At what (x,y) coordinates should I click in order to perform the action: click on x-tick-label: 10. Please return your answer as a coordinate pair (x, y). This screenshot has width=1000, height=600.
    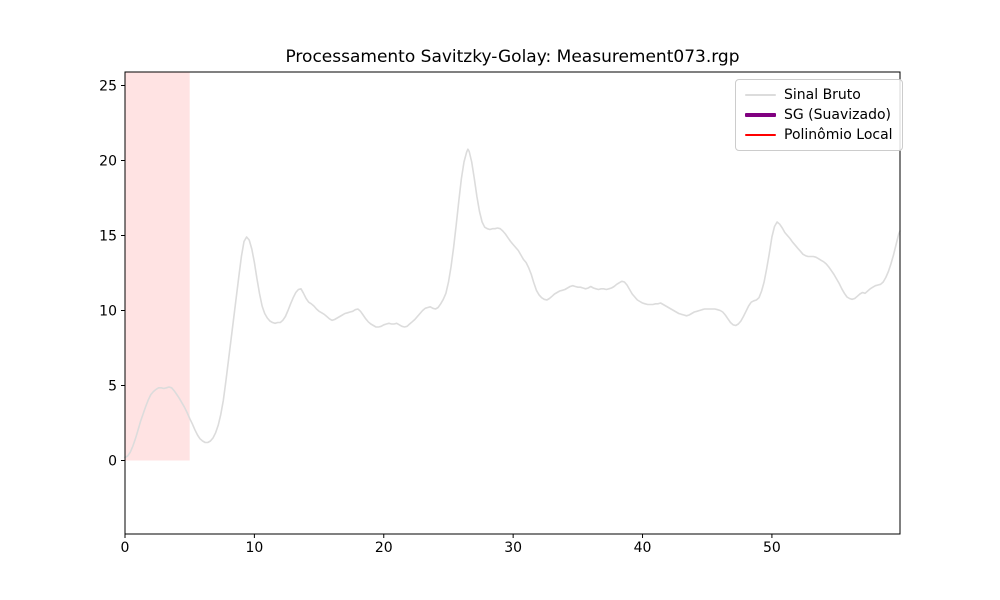
    Looking at the image, I should click on (254, 548).